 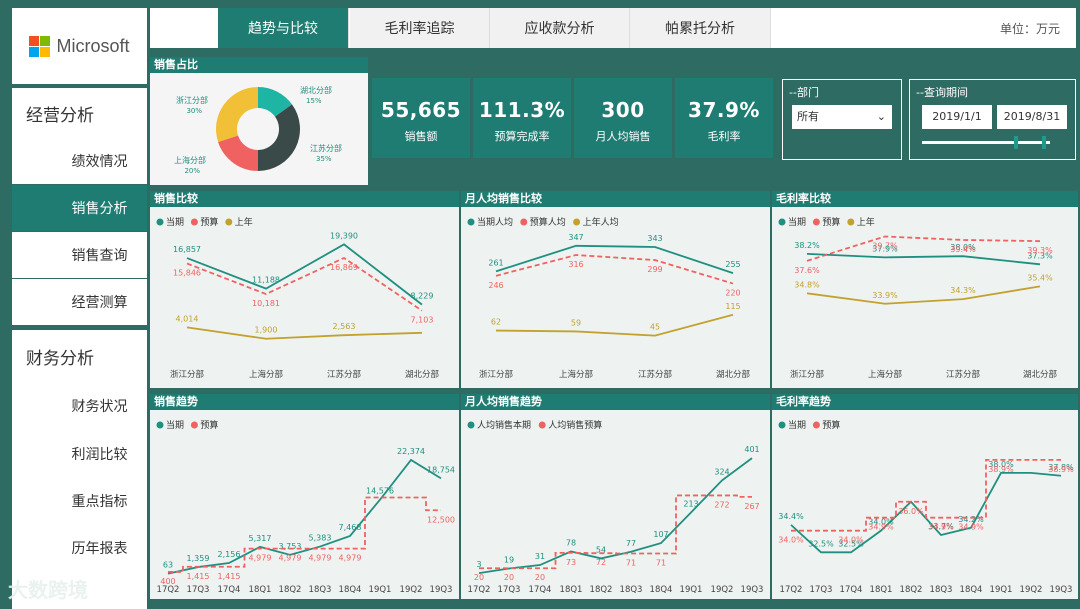 What do you see at coordinates (881, 116) in the screenshot?
I see `chevron-down-icon: ⌄` at bounding box center [881, 116].